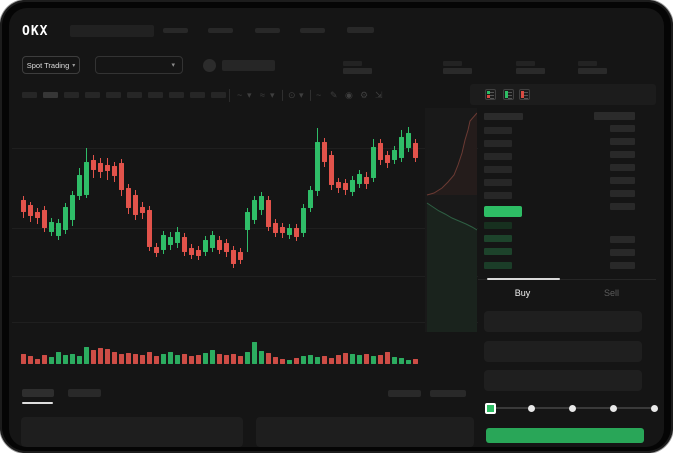  I want to click on coin-avatar, so click(209, 65).